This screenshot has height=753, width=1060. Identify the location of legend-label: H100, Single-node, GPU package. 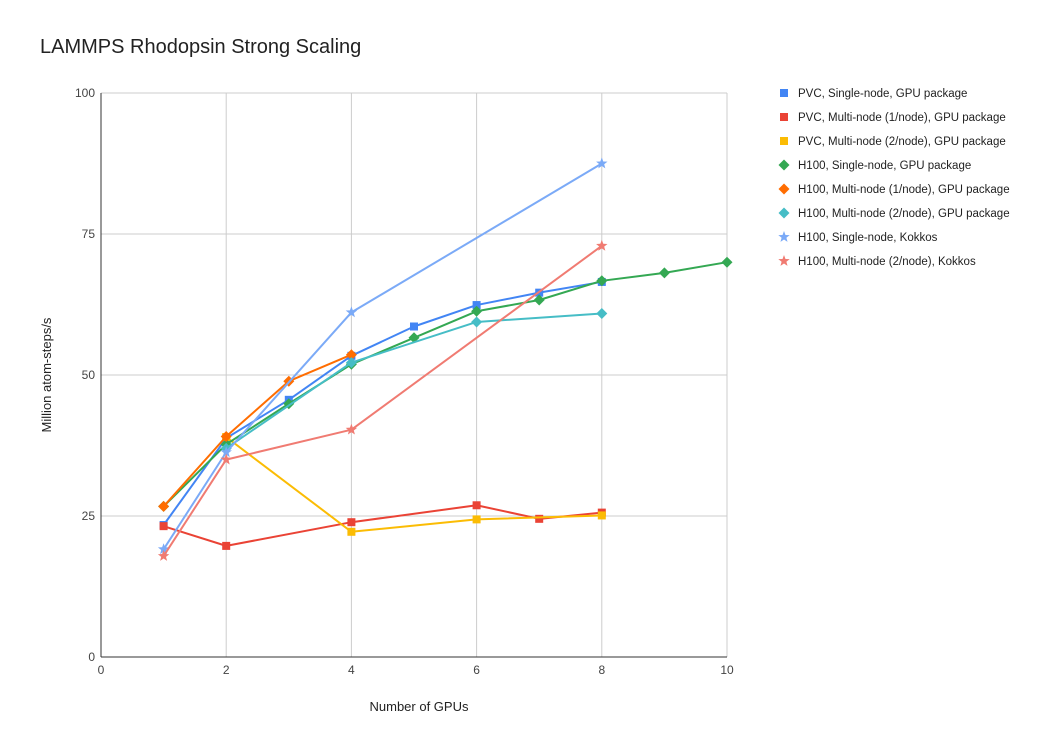
(884, 166).